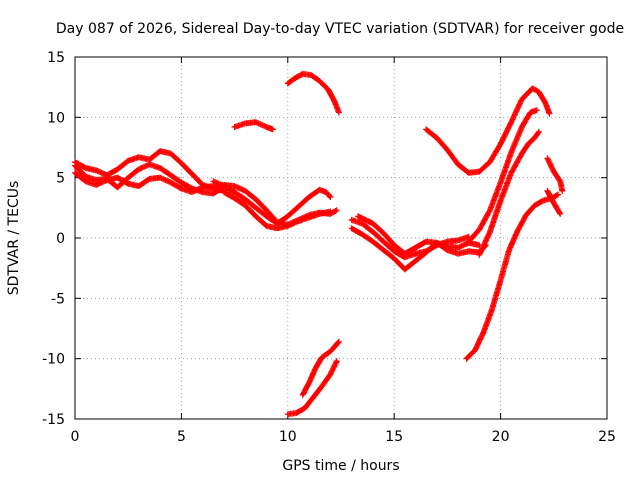  Describe the element at coordinates (340, 466) in the screenshot. I see `x-axis-label: GPS time / hours` at that location.